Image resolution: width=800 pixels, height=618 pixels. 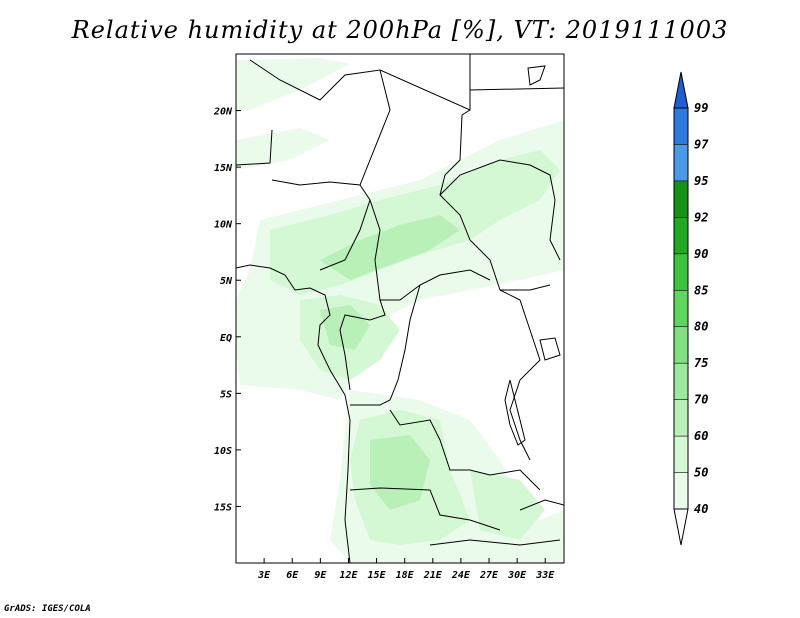 What do you see at coordinates (701, 254) in the screenshot?
I see `colorbar-label: 90` at bounding box center [701, 254].